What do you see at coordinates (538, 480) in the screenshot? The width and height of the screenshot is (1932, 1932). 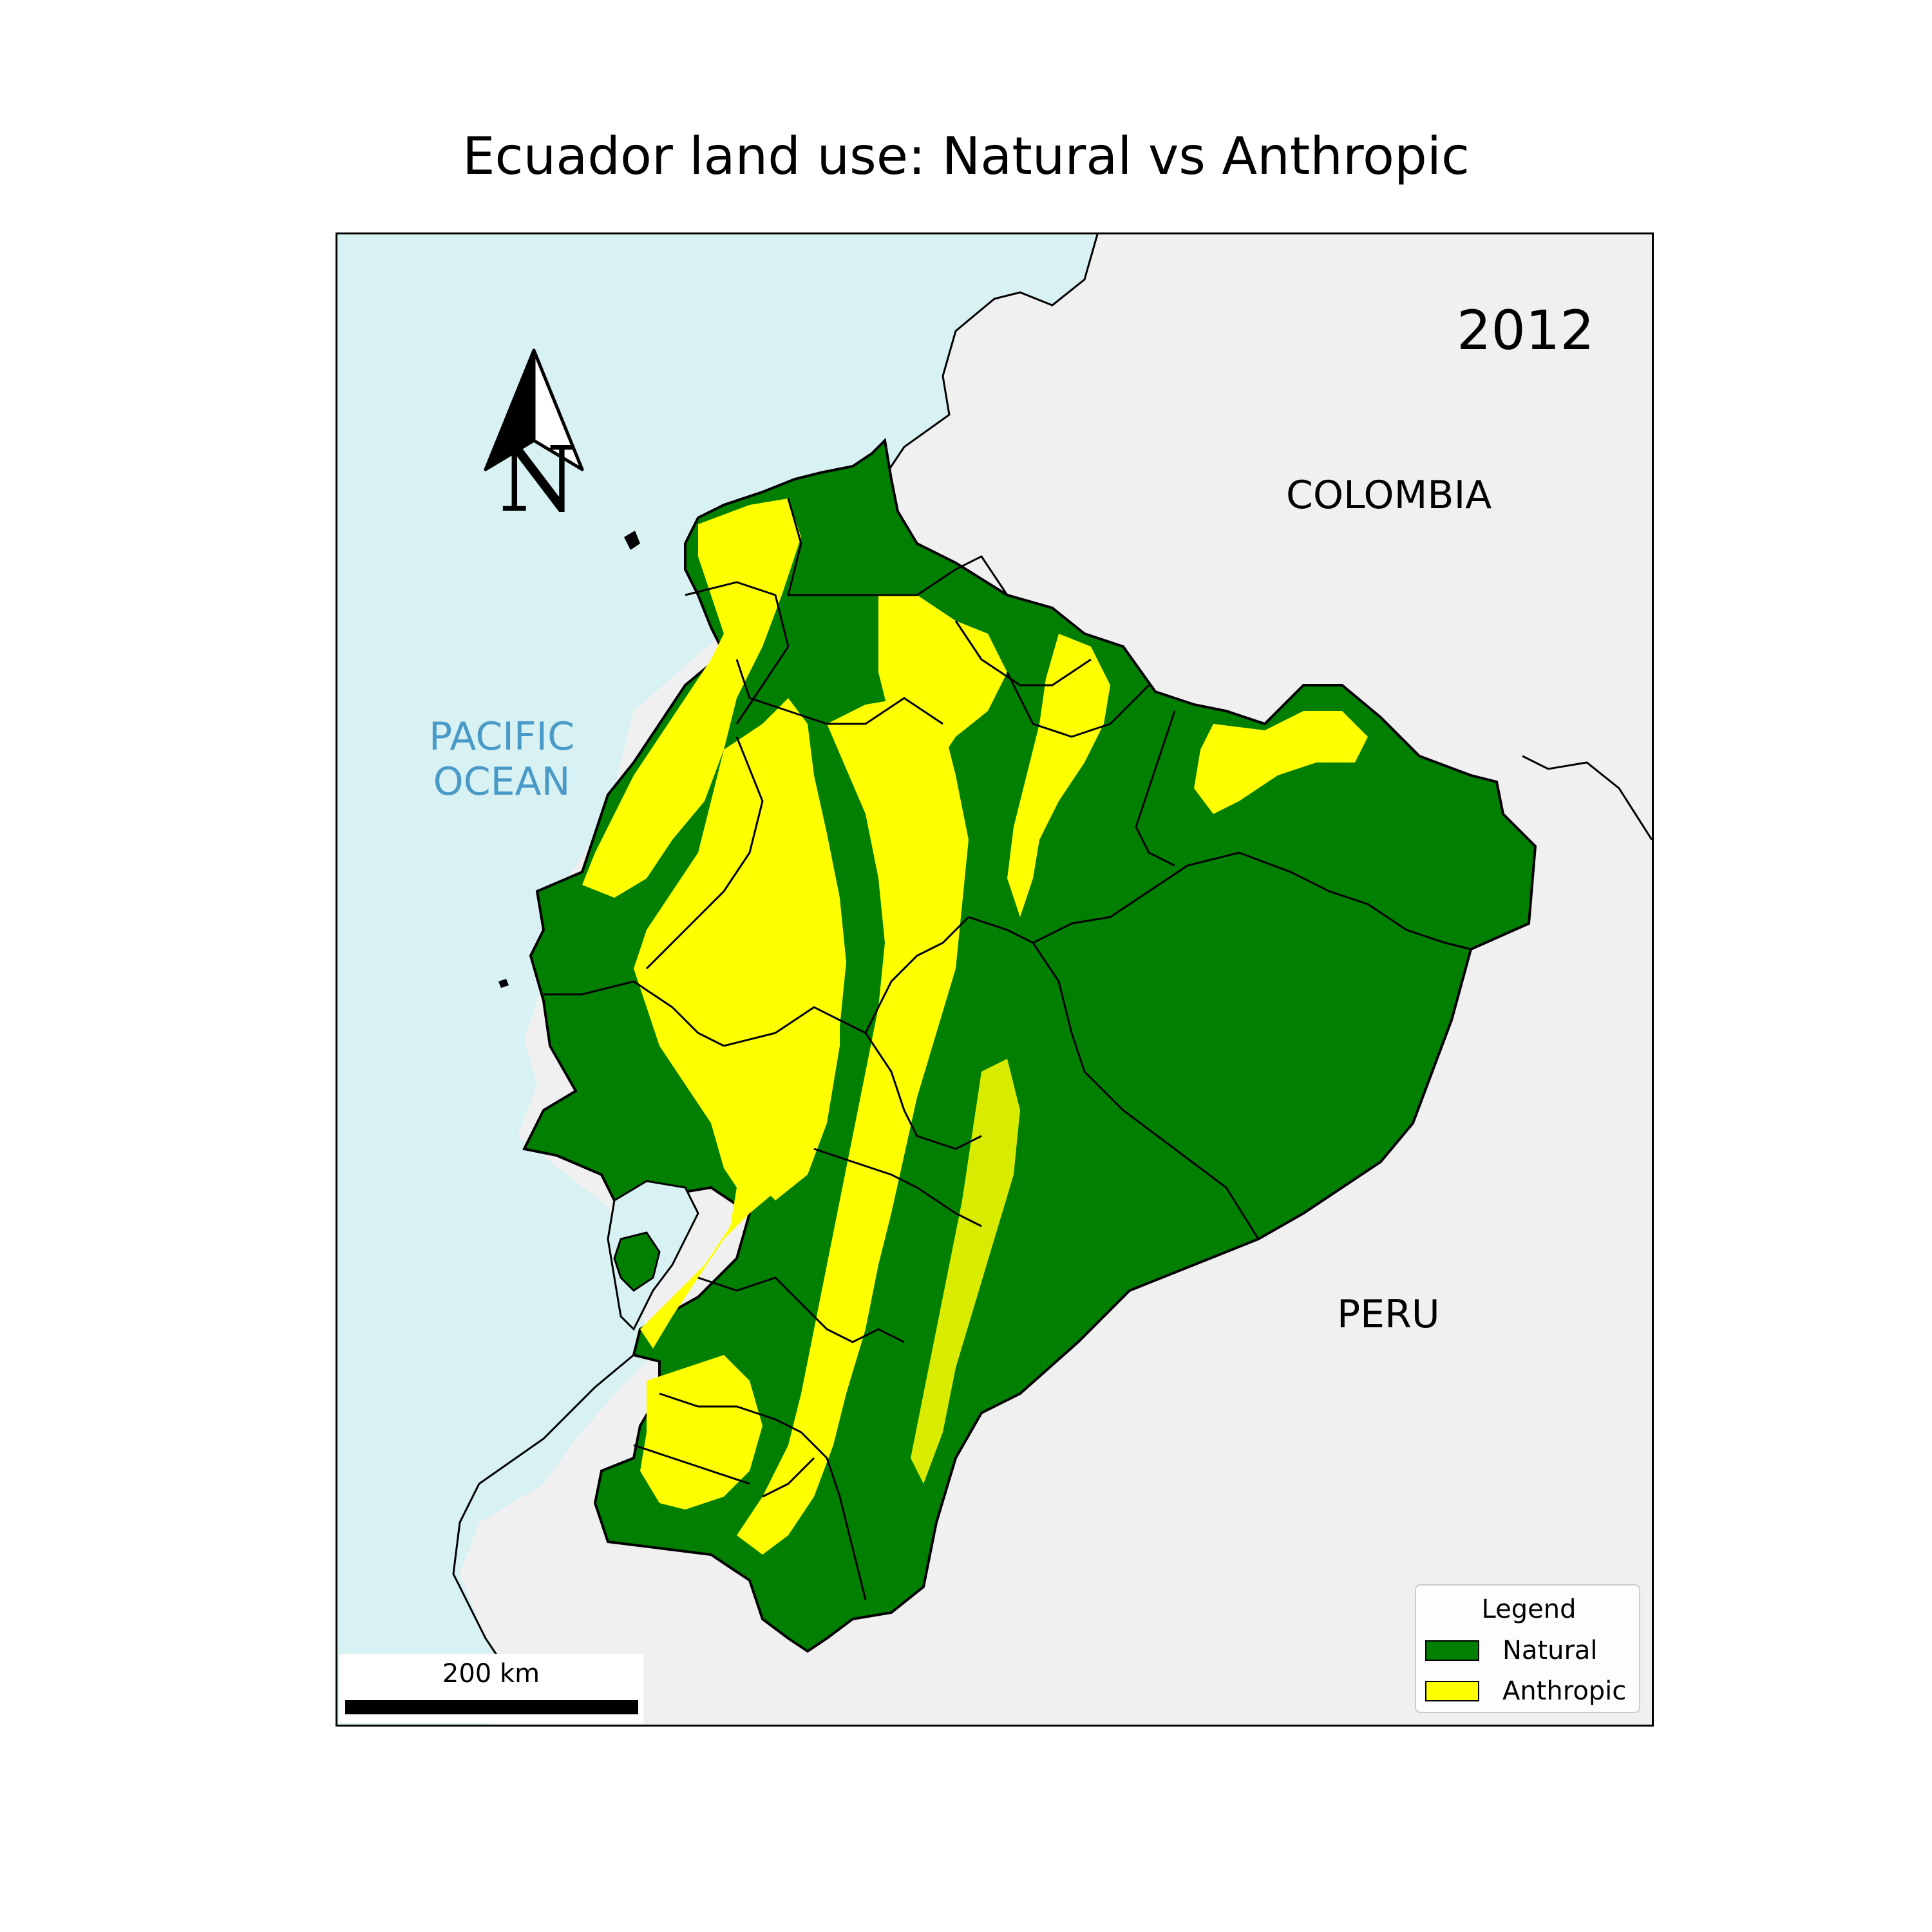 I see `north-letter: N` at bounding box center [538, 480].